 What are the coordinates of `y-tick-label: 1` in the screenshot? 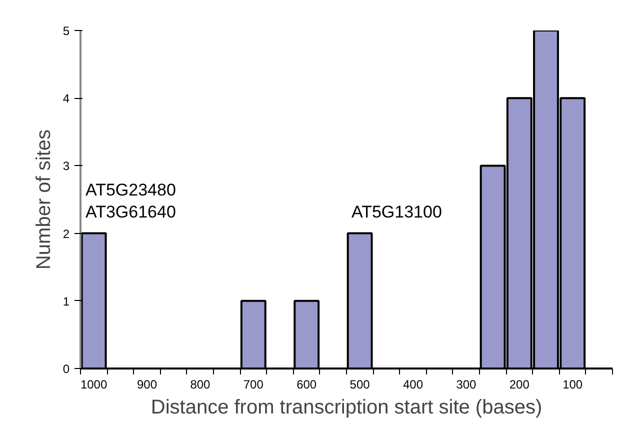 It's located at (66, 301).